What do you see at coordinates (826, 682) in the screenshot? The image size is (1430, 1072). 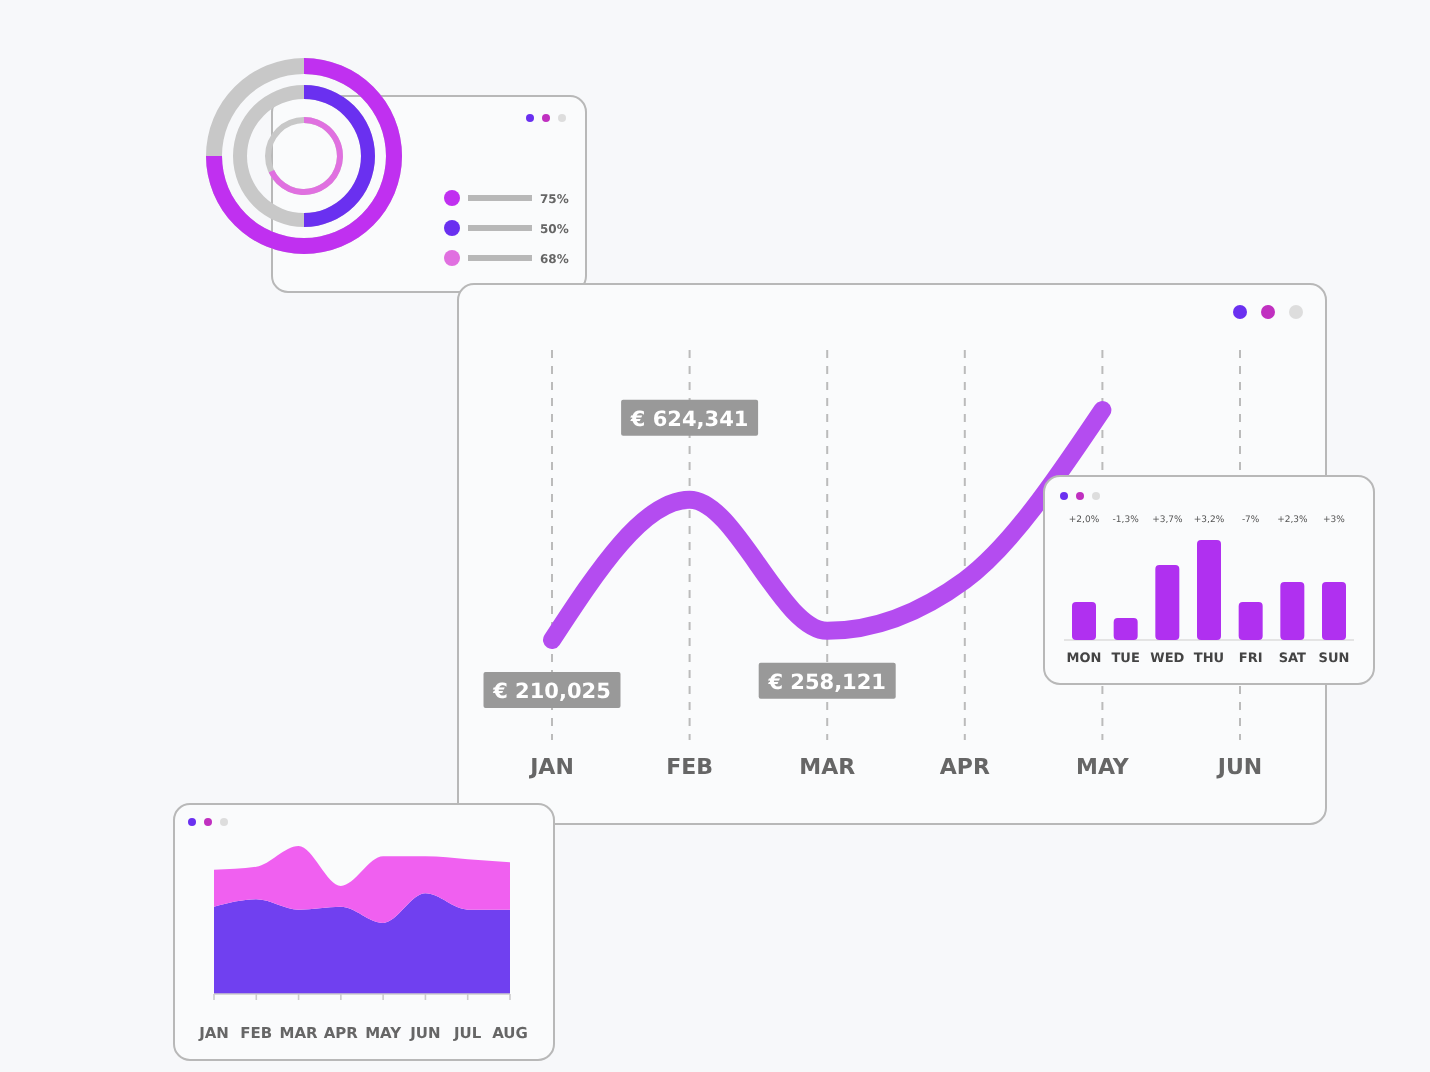 I see `text: € 258,121` at bounding box center [826, 682].